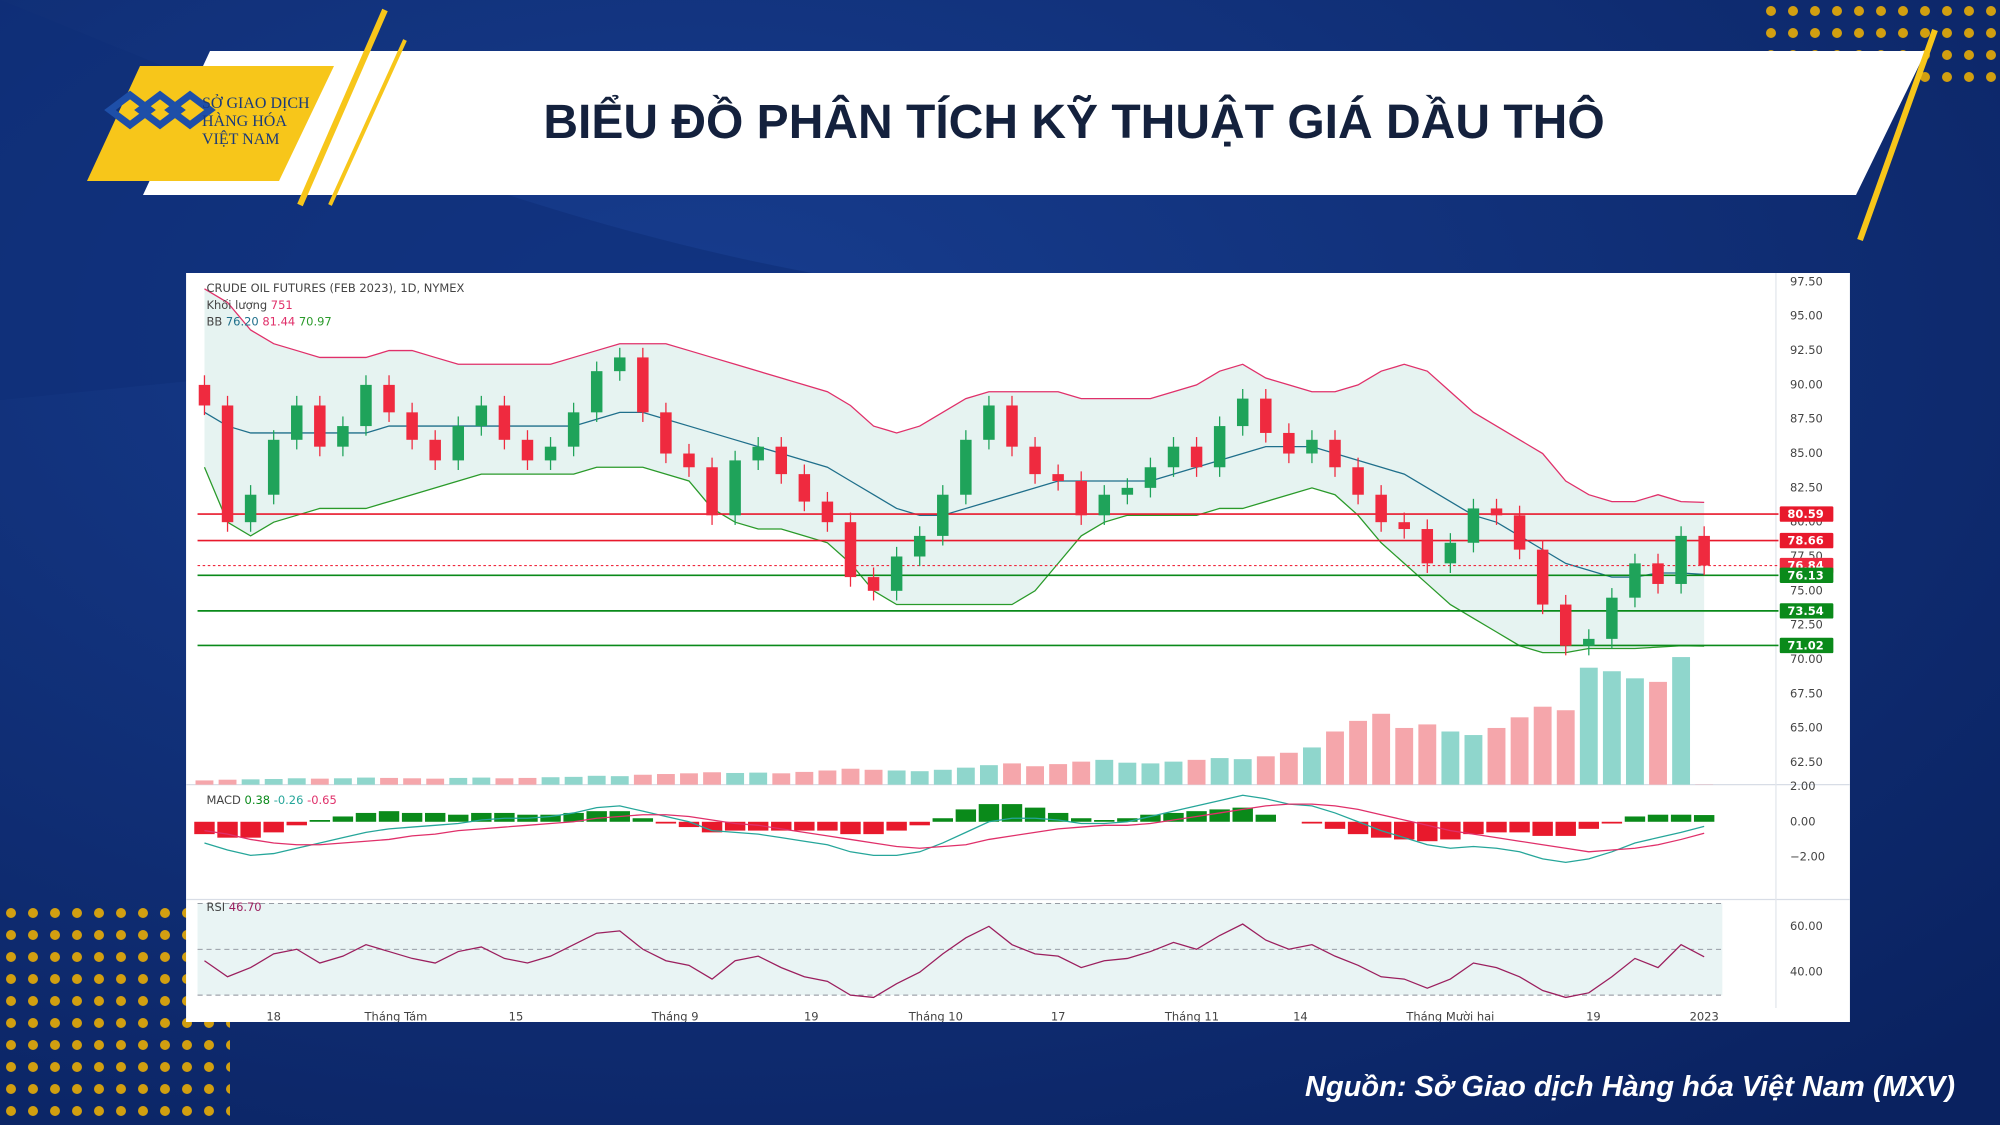  Describe the element at coordinates (675, 1016) in the screenshot. I see `x-tick-label: Tháng 9` at that location.